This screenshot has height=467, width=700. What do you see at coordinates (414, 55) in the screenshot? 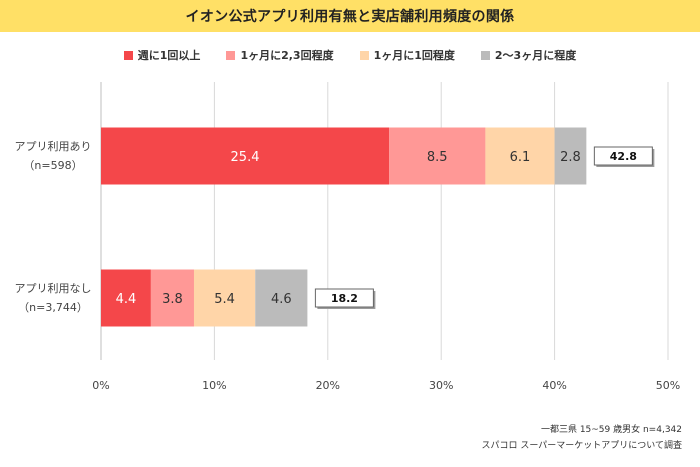
I see `legend-label: 1ヶ月に1回程度` at bounding box center [414, 55].